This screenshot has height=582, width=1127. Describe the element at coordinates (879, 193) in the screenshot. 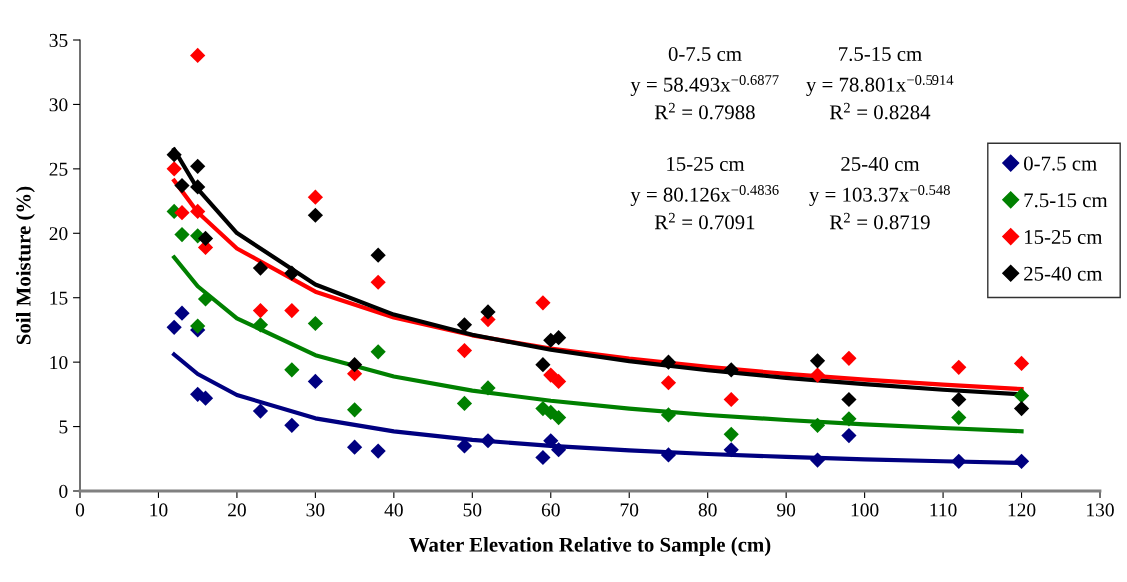

I see `text: 25-40 cm y = 103.37x$^{−0.548}$ R$^{2}$ = 0.8719` at that location.